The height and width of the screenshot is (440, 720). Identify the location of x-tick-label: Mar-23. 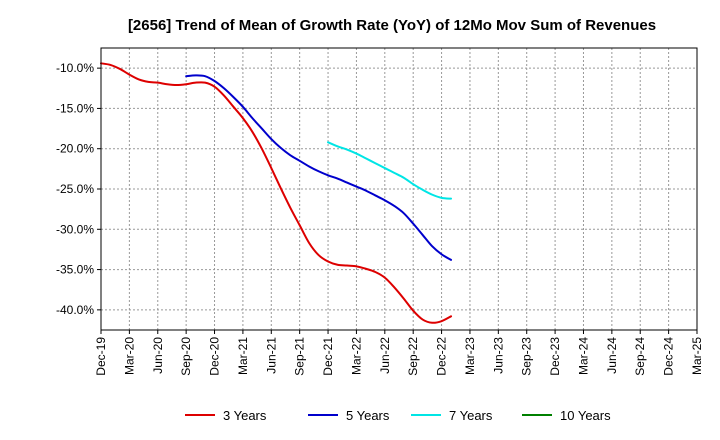
(470, 356).